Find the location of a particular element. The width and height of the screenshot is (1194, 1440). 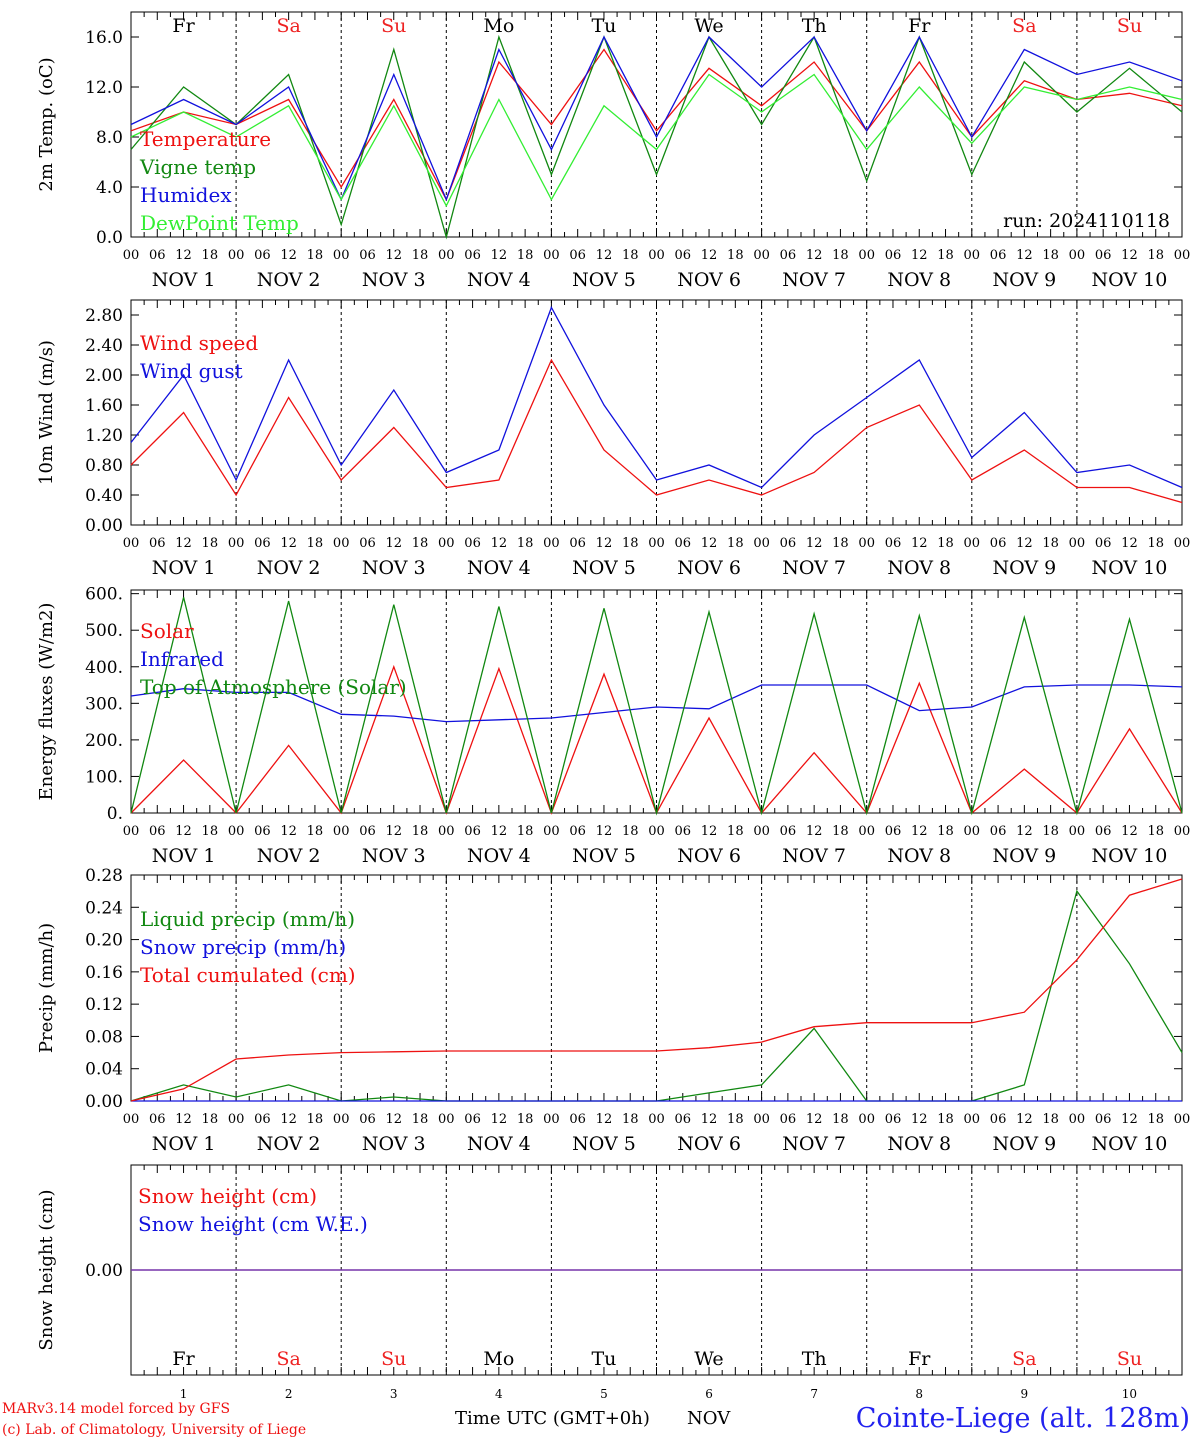

series-dewpoint-temp is located at coordinates (656, 140).